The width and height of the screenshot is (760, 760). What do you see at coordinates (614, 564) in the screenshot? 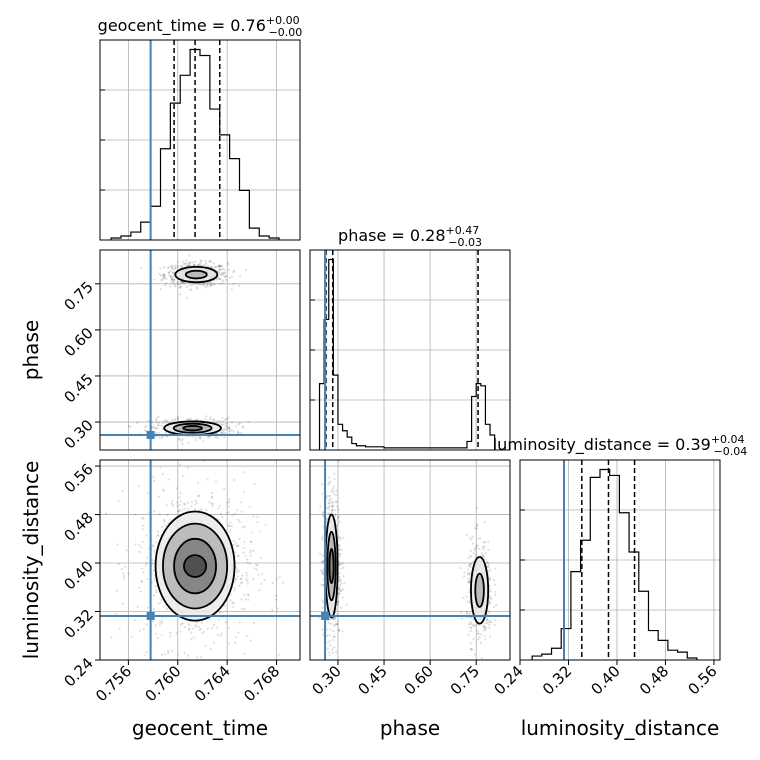
I see `histogram-luminosity-distance` at bounding box center [614, 564].